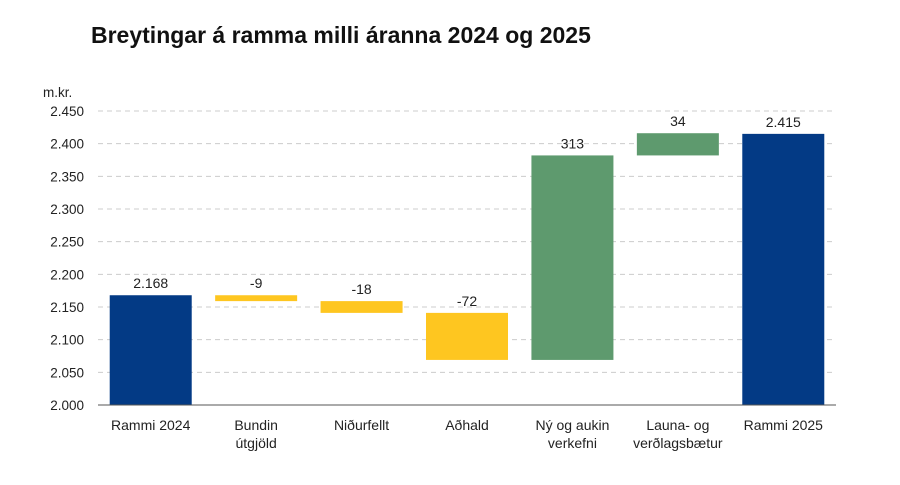 The image size is (900, 485). I want to click on x-category-label: Launa- og, so click(677, 425).